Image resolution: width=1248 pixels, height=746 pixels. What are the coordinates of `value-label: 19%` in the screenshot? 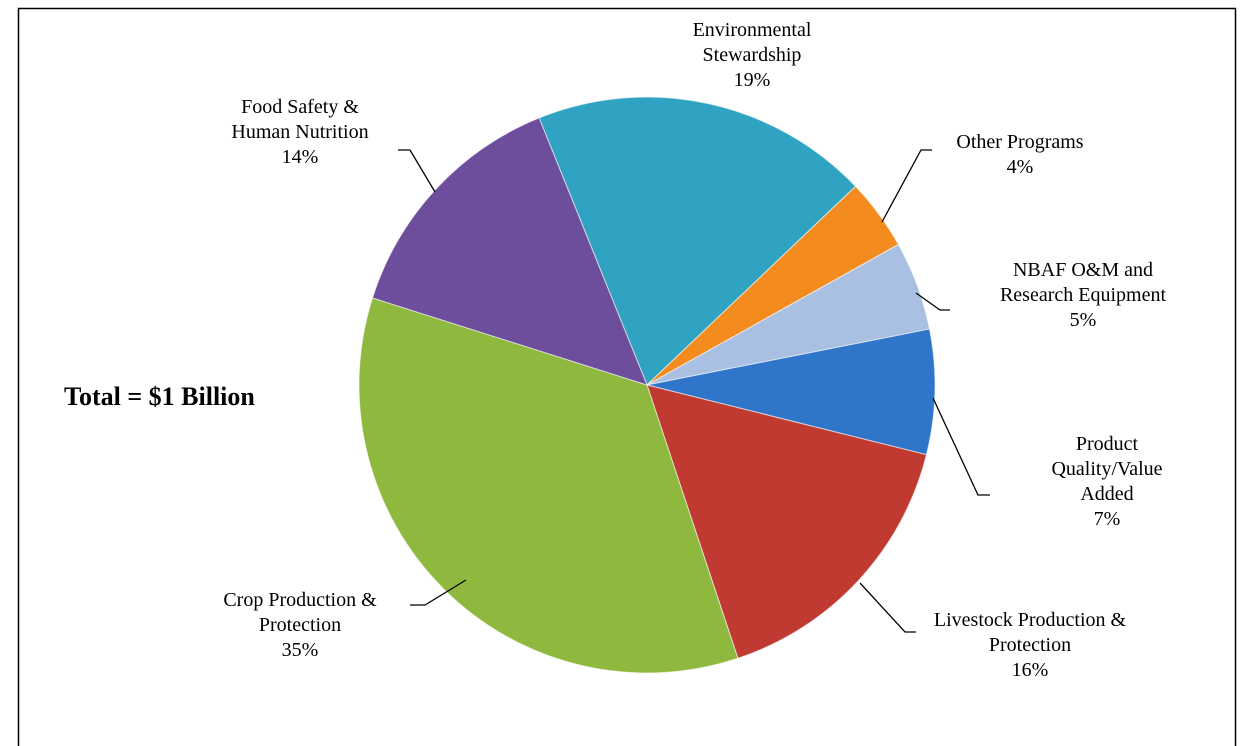 It's located at (752, 80).